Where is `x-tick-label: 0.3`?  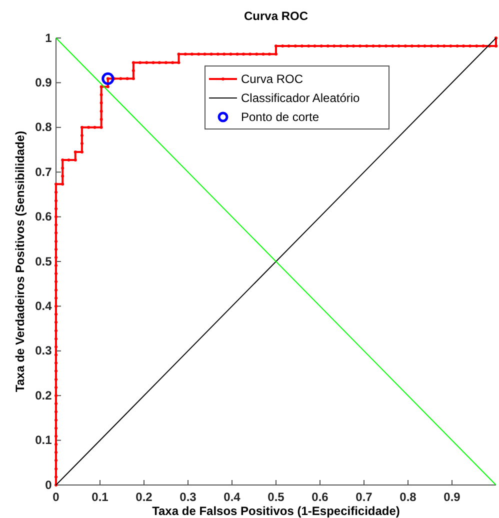 x-tick-label: 0.3 is located at coordinates (188, 497).